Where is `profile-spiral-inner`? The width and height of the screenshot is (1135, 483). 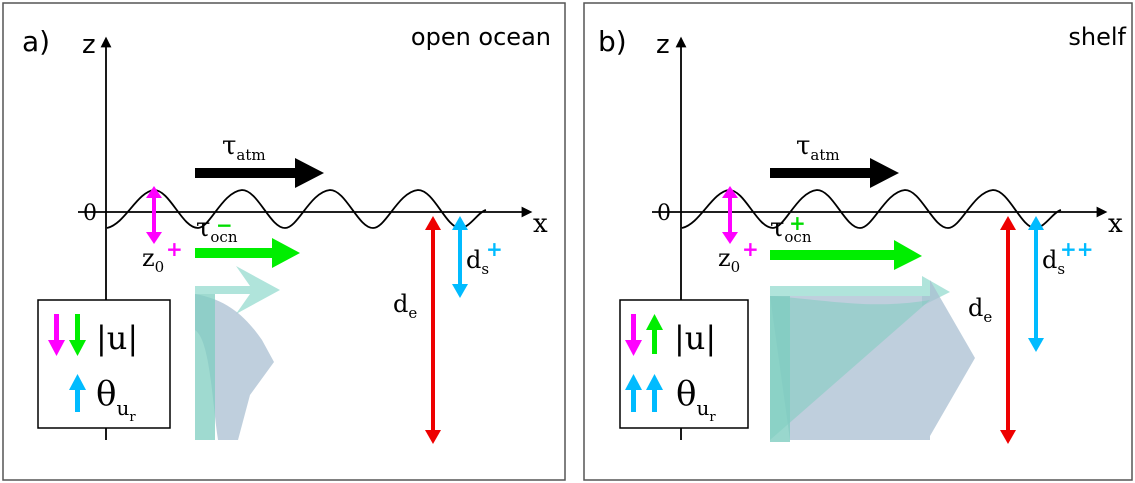 profile-spiral-inner is located at coordinates (850, 368).